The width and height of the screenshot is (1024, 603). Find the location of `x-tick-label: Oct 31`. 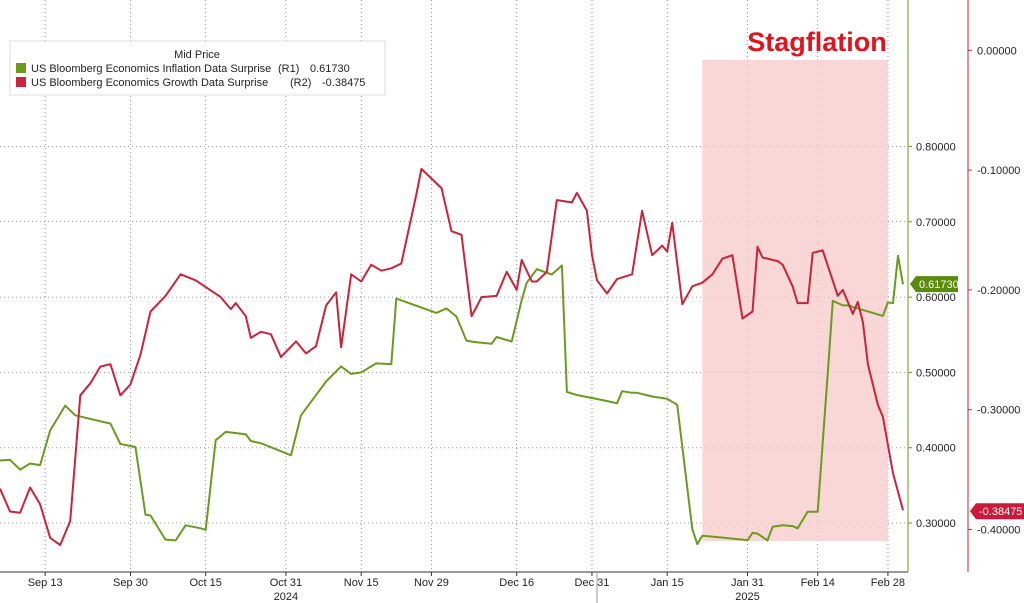

x-tick-label: Oct 31 is located at coordinates (286, 583).